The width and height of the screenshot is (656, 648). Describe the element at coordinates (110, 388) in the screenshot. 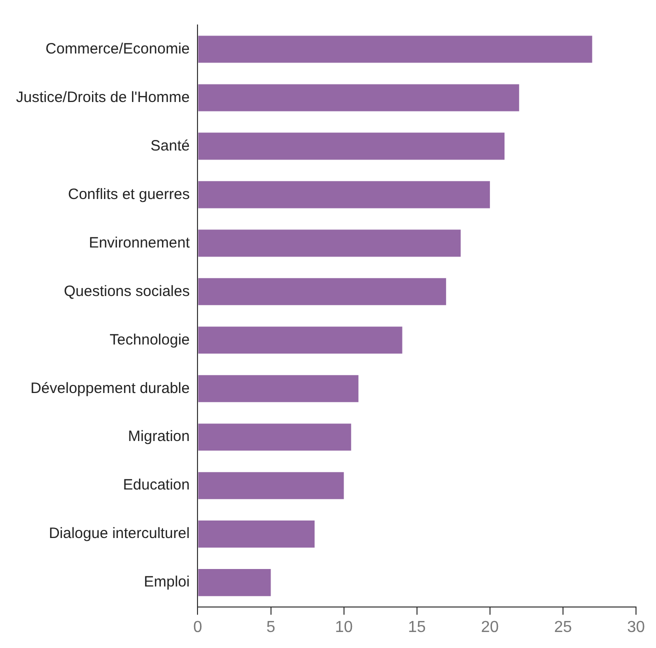

I see `y-tick-label: Développement durable` at that location.